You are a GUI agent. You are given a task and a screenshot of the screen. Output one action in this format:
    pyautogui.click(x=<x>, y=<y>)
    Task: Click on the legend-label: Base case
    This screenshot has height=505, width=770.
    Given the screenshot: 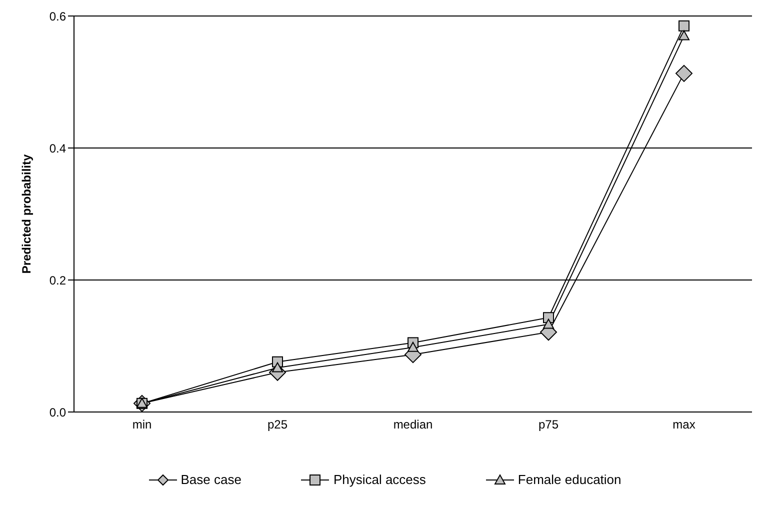 What is the action you would take?
    pyautogui.click(x=211, y=479)
    